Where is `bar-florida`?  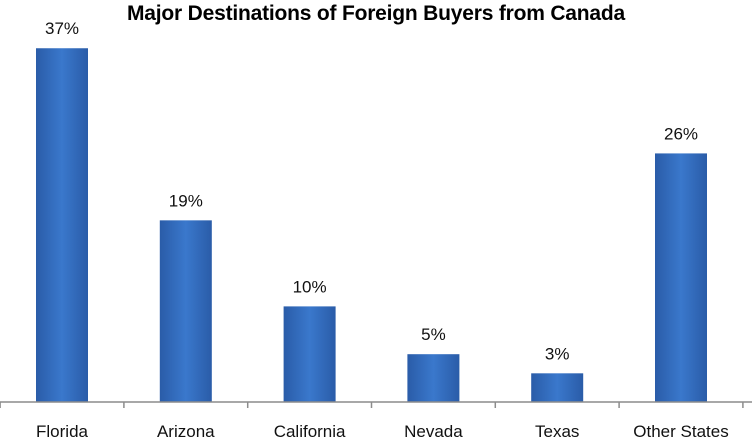 bar-florida is located at coordinates (62, 225).